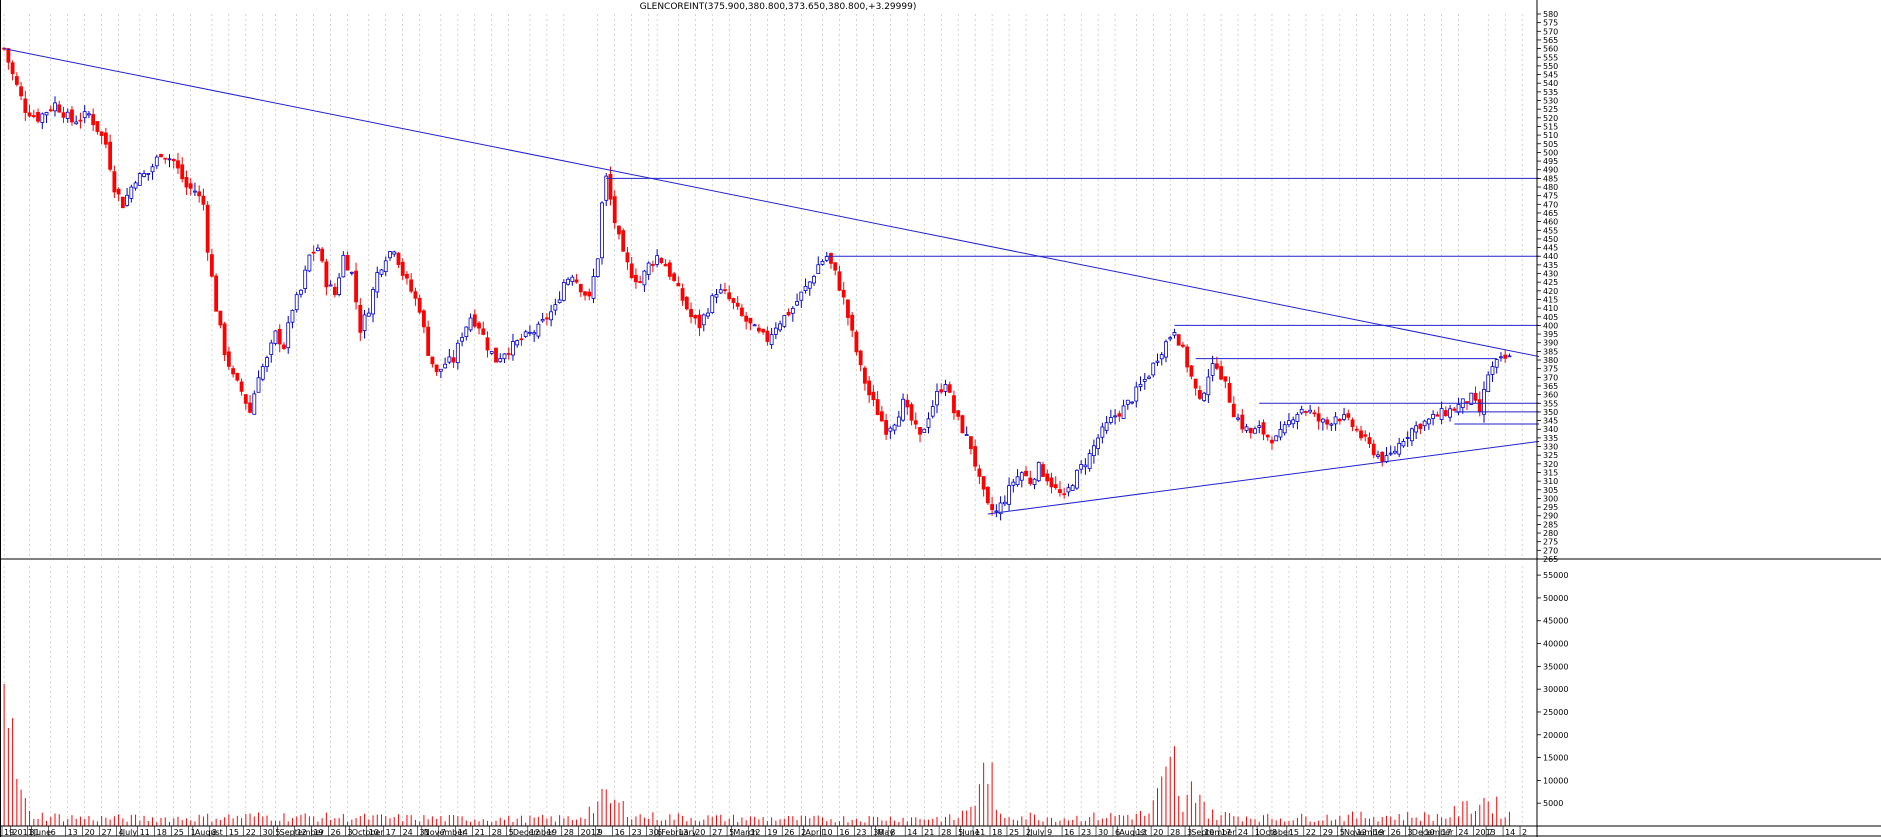  What do you see at coordinates (1550, 343) in the screenshot?
I see `price-tick-label: 390` at bounding box center [1550, 343].